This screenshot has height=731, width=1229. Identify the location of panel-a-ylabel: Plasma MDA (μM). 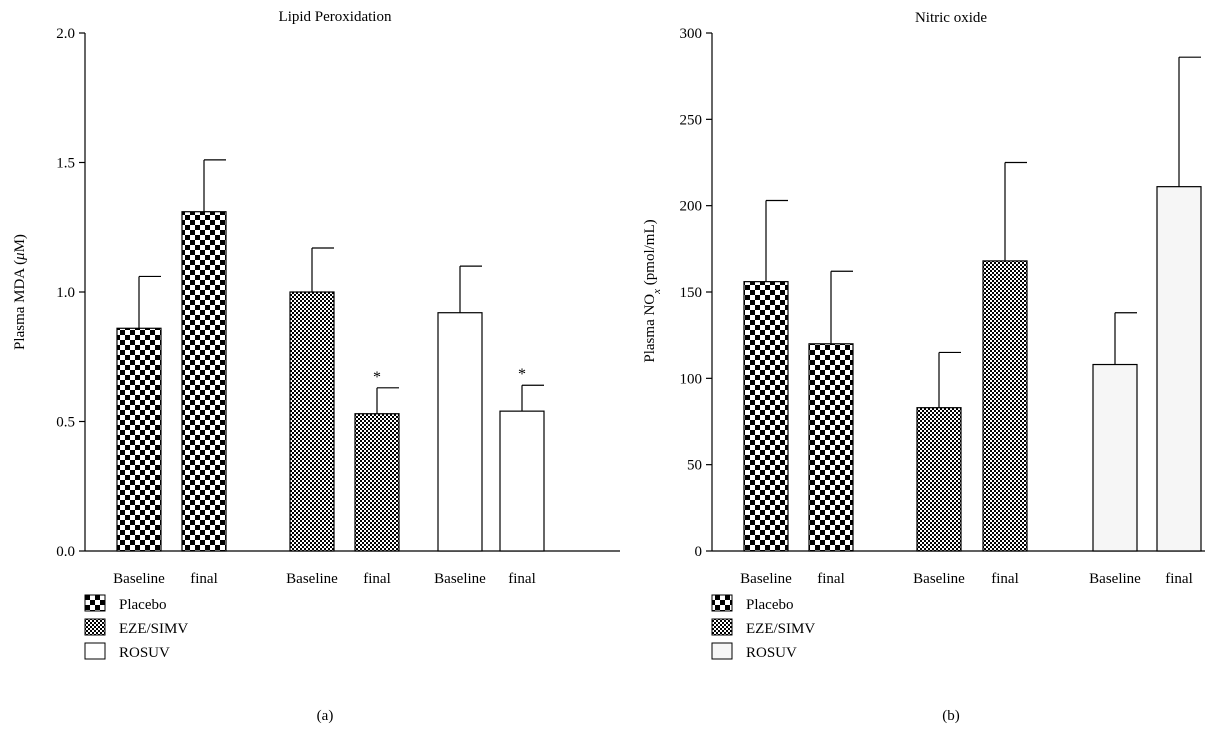
(20, 292).